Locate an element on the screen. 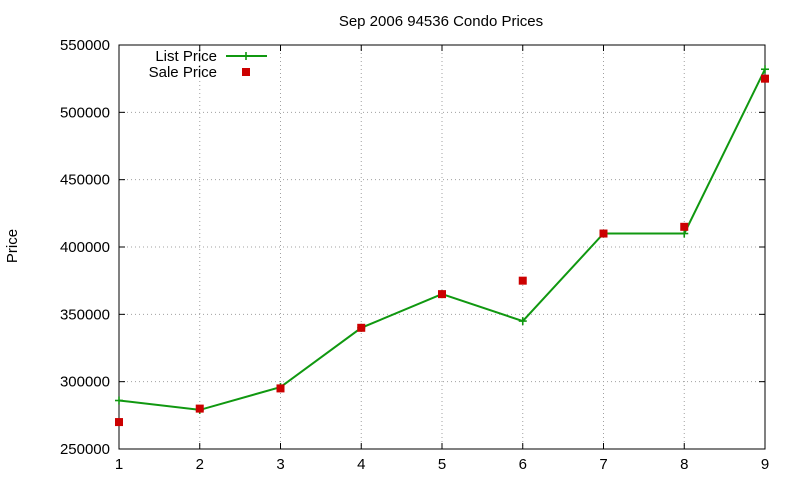 This screenshot has height=480, width=800. y-axis-label: Price is located at coordinates (12, 246).